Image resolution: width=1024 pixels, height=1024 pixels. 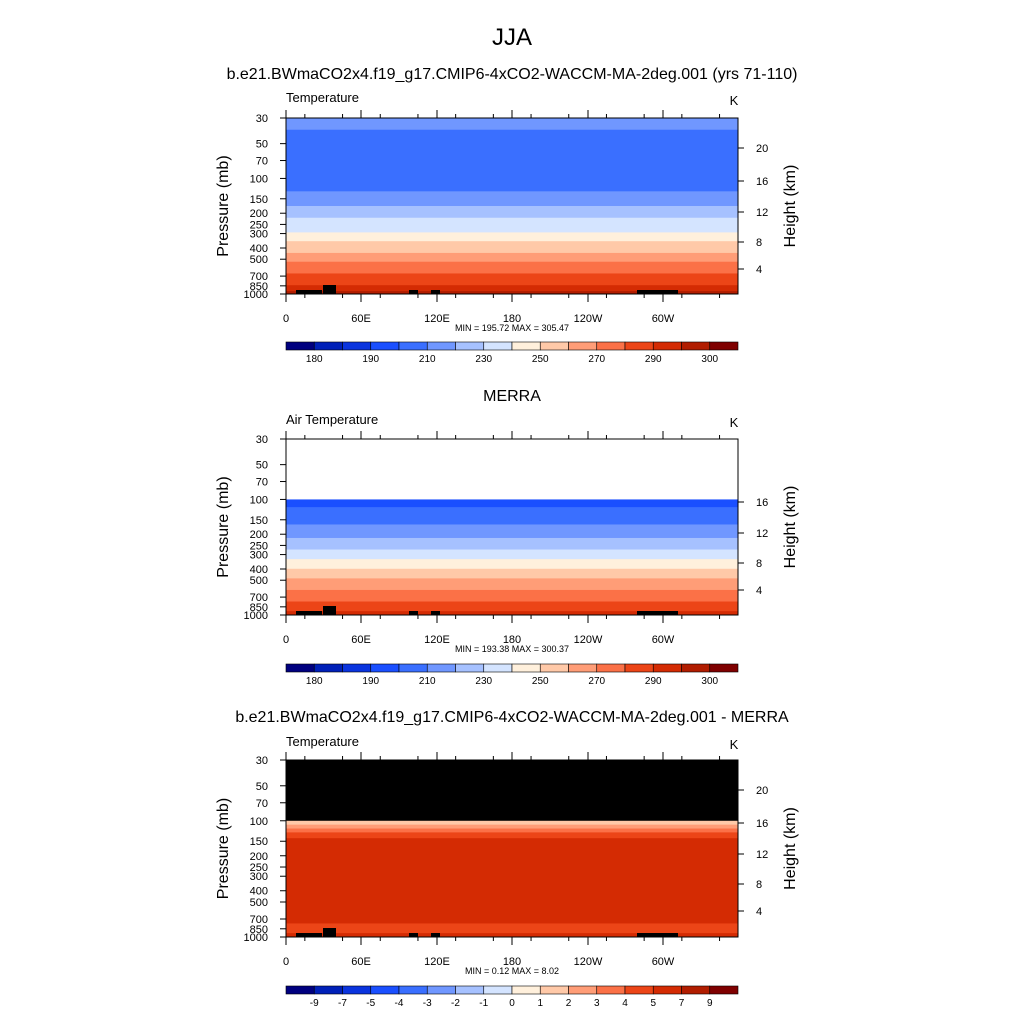 What do you see at coordinates (512, 675) in the screenshot?
I see `colorbar: 180 190 210 230 250 270 290 300` at bounding box center [512, 675].